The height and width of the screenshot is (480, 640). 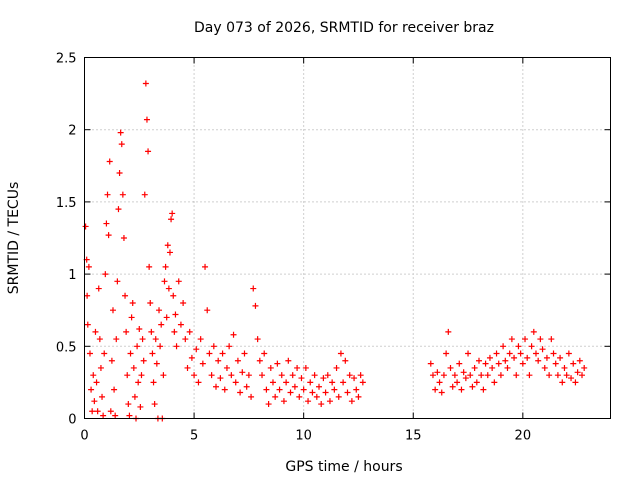 What do you see at coordinates (66, 59) in the screenshot?
I see `y-tick-label: 2.5` at bounding box center [66, 59].